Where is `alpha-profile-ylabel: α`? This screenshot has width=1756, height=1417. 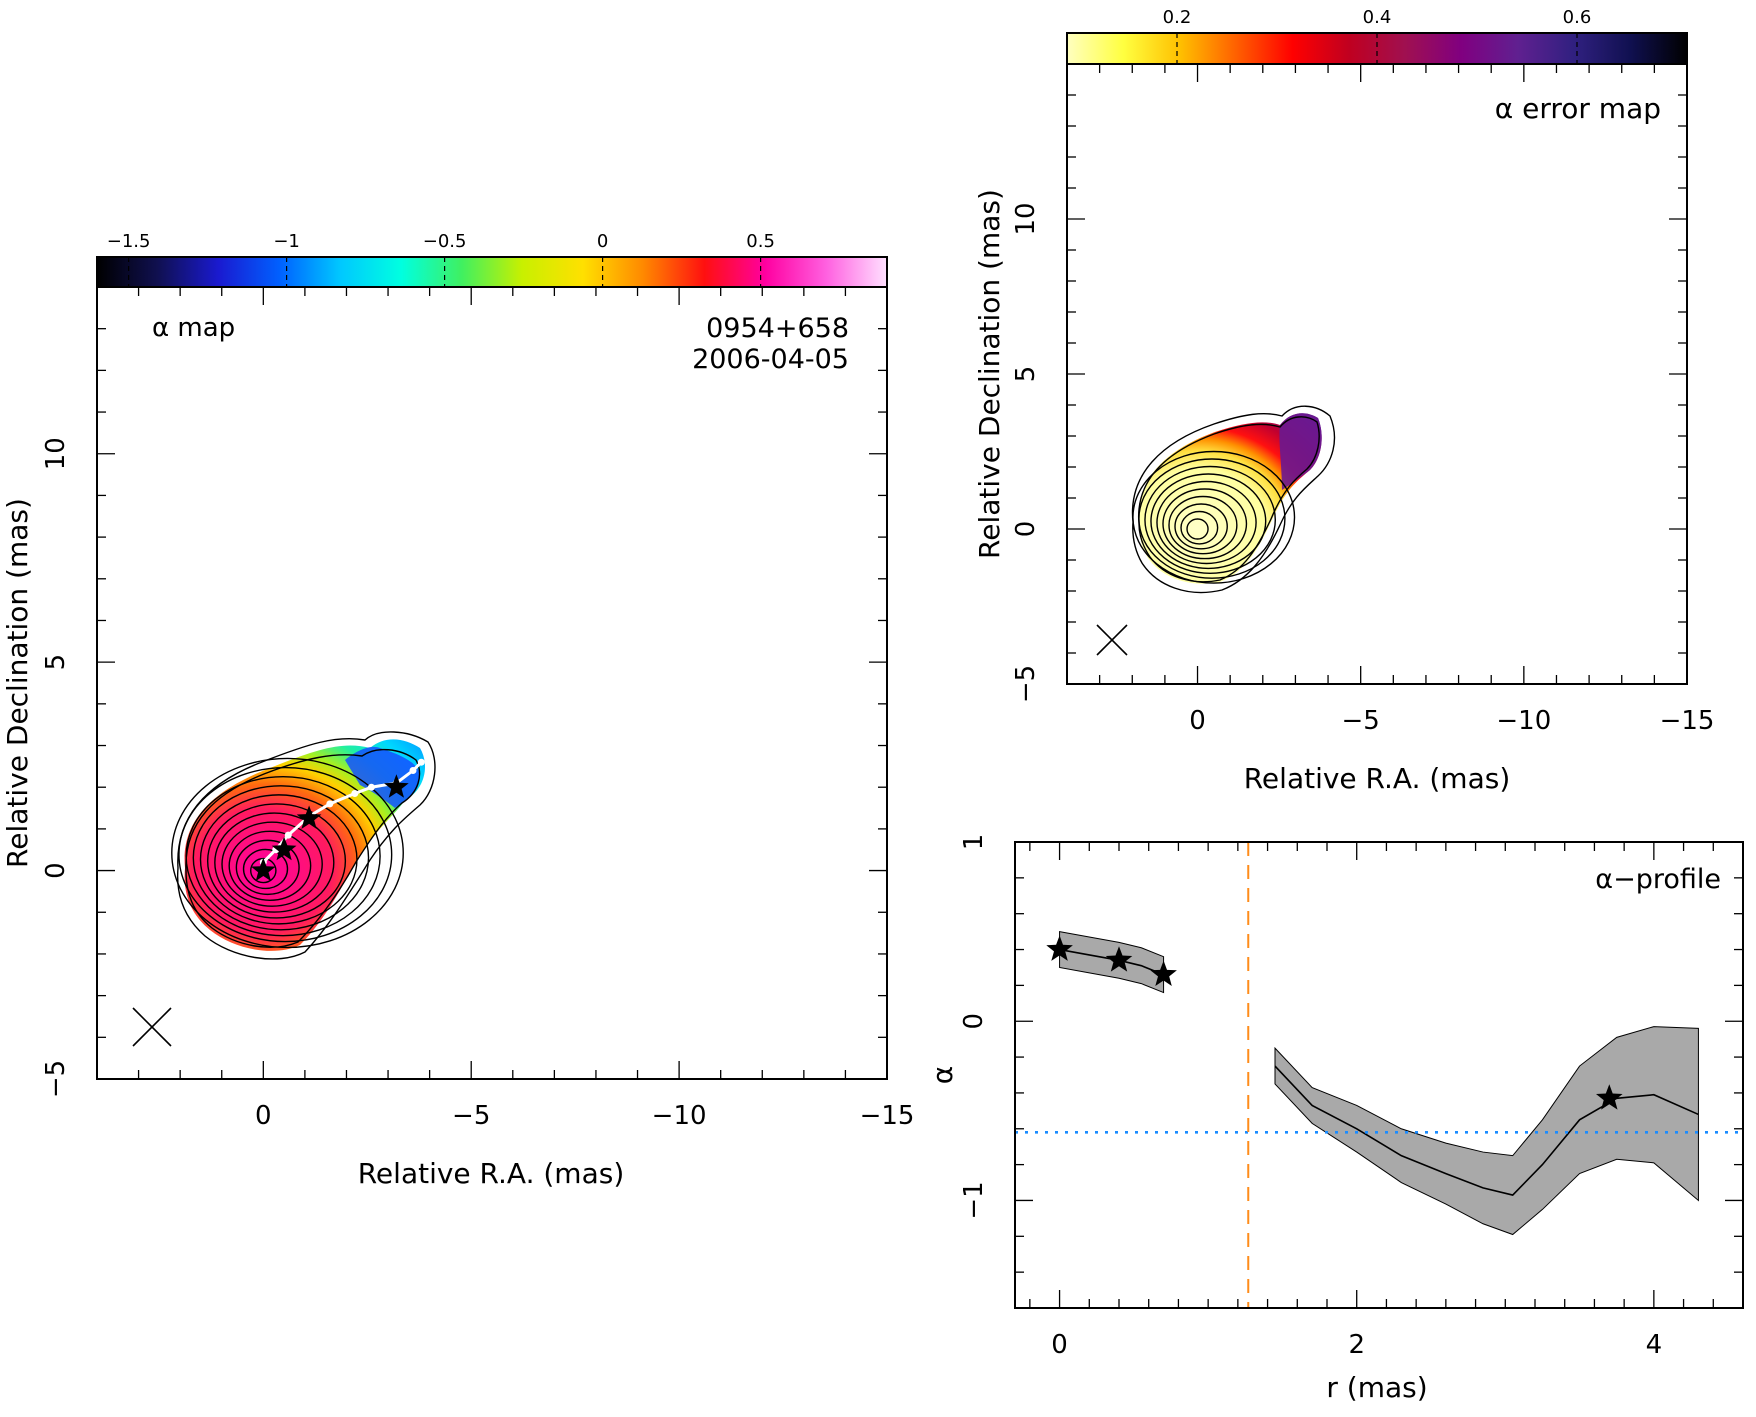
alpha-profile-ylabel: α is located at coordinates (942, 1075).